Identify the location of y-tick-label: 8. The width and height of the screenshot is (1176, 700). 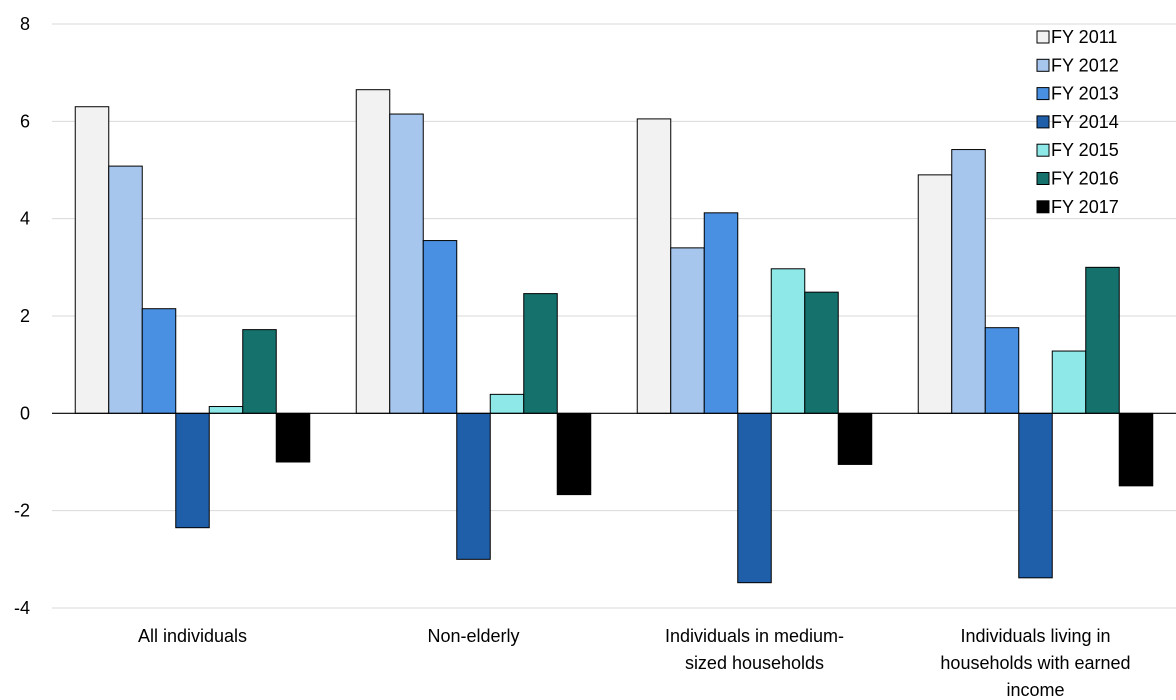
(25, 24).